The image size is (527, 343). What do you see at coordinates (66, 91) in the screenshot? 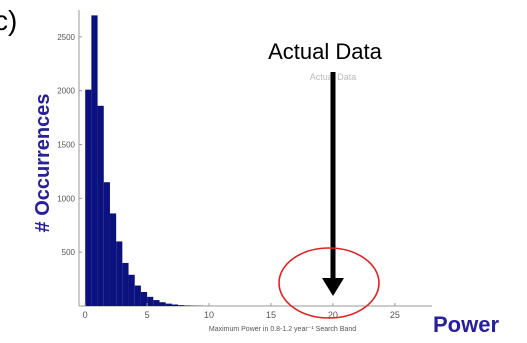
I see `y-tick-label: 2000` at bounding box center [66, 91].